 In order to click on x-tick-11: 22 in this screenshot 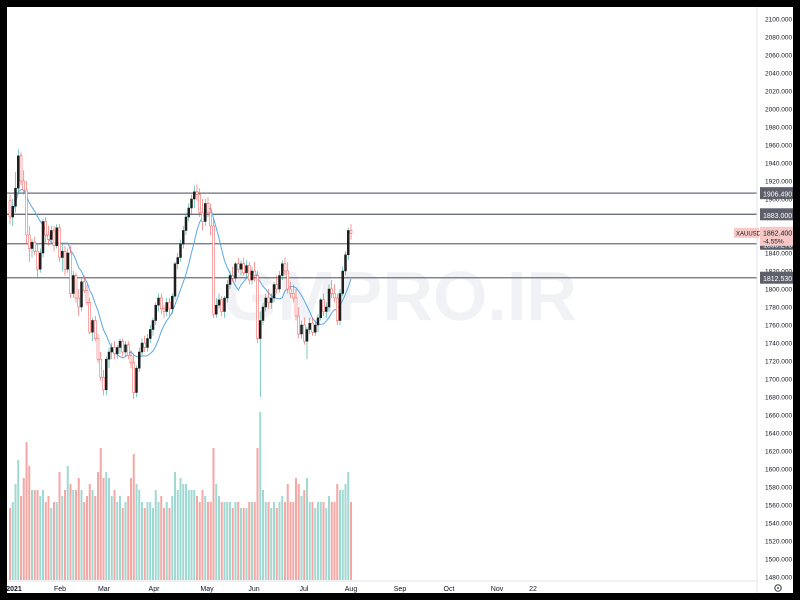, I will do `click(533, 589)`.